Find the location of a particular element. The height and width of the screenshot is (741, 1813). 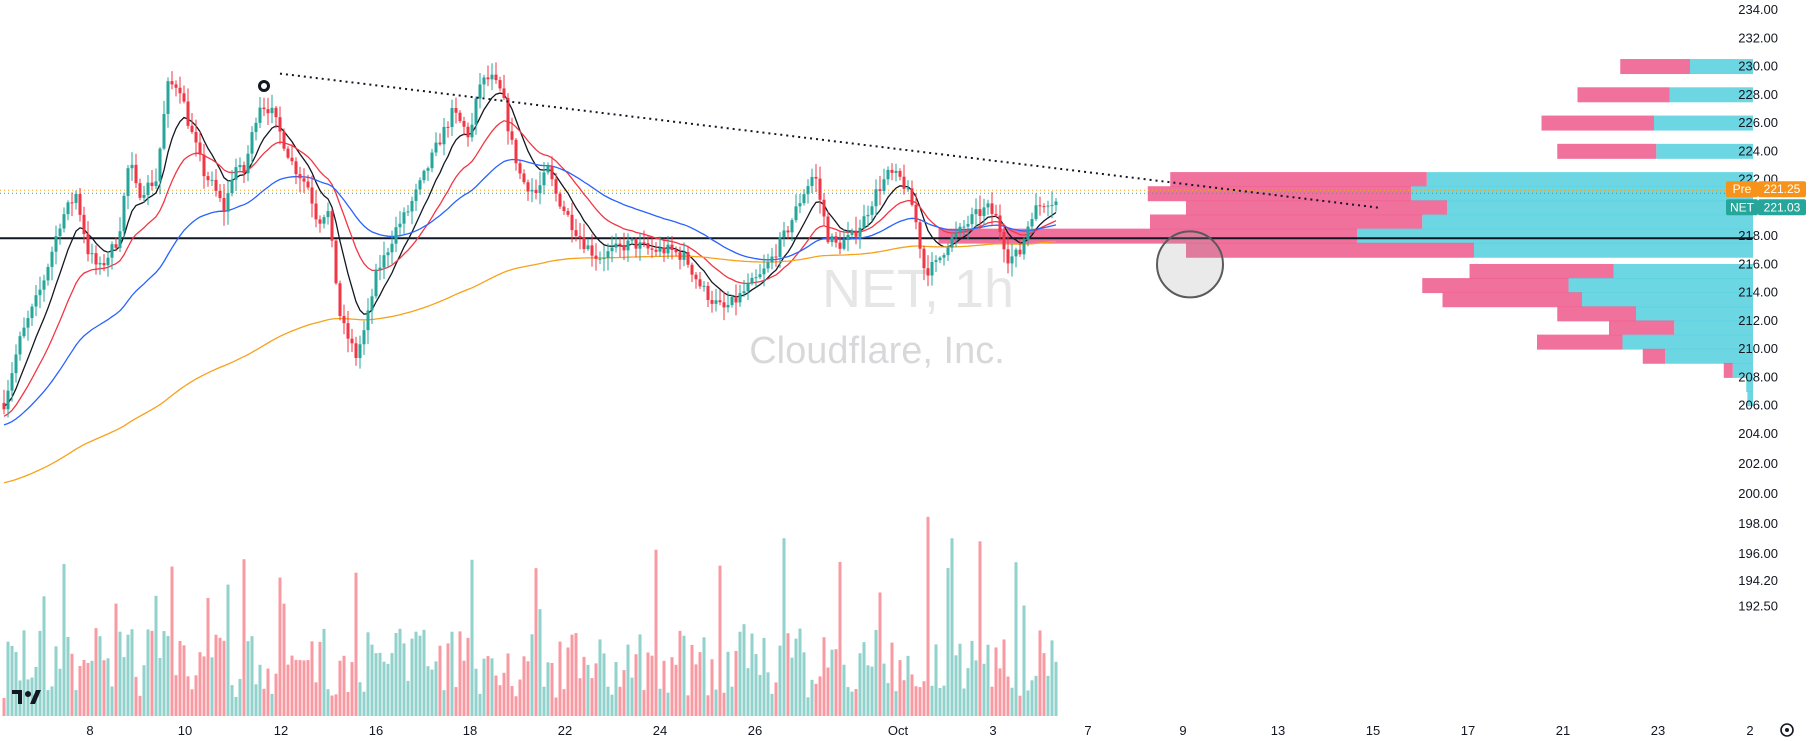

y-tick-label: 228.00 is located at coordinates (1758, 94).